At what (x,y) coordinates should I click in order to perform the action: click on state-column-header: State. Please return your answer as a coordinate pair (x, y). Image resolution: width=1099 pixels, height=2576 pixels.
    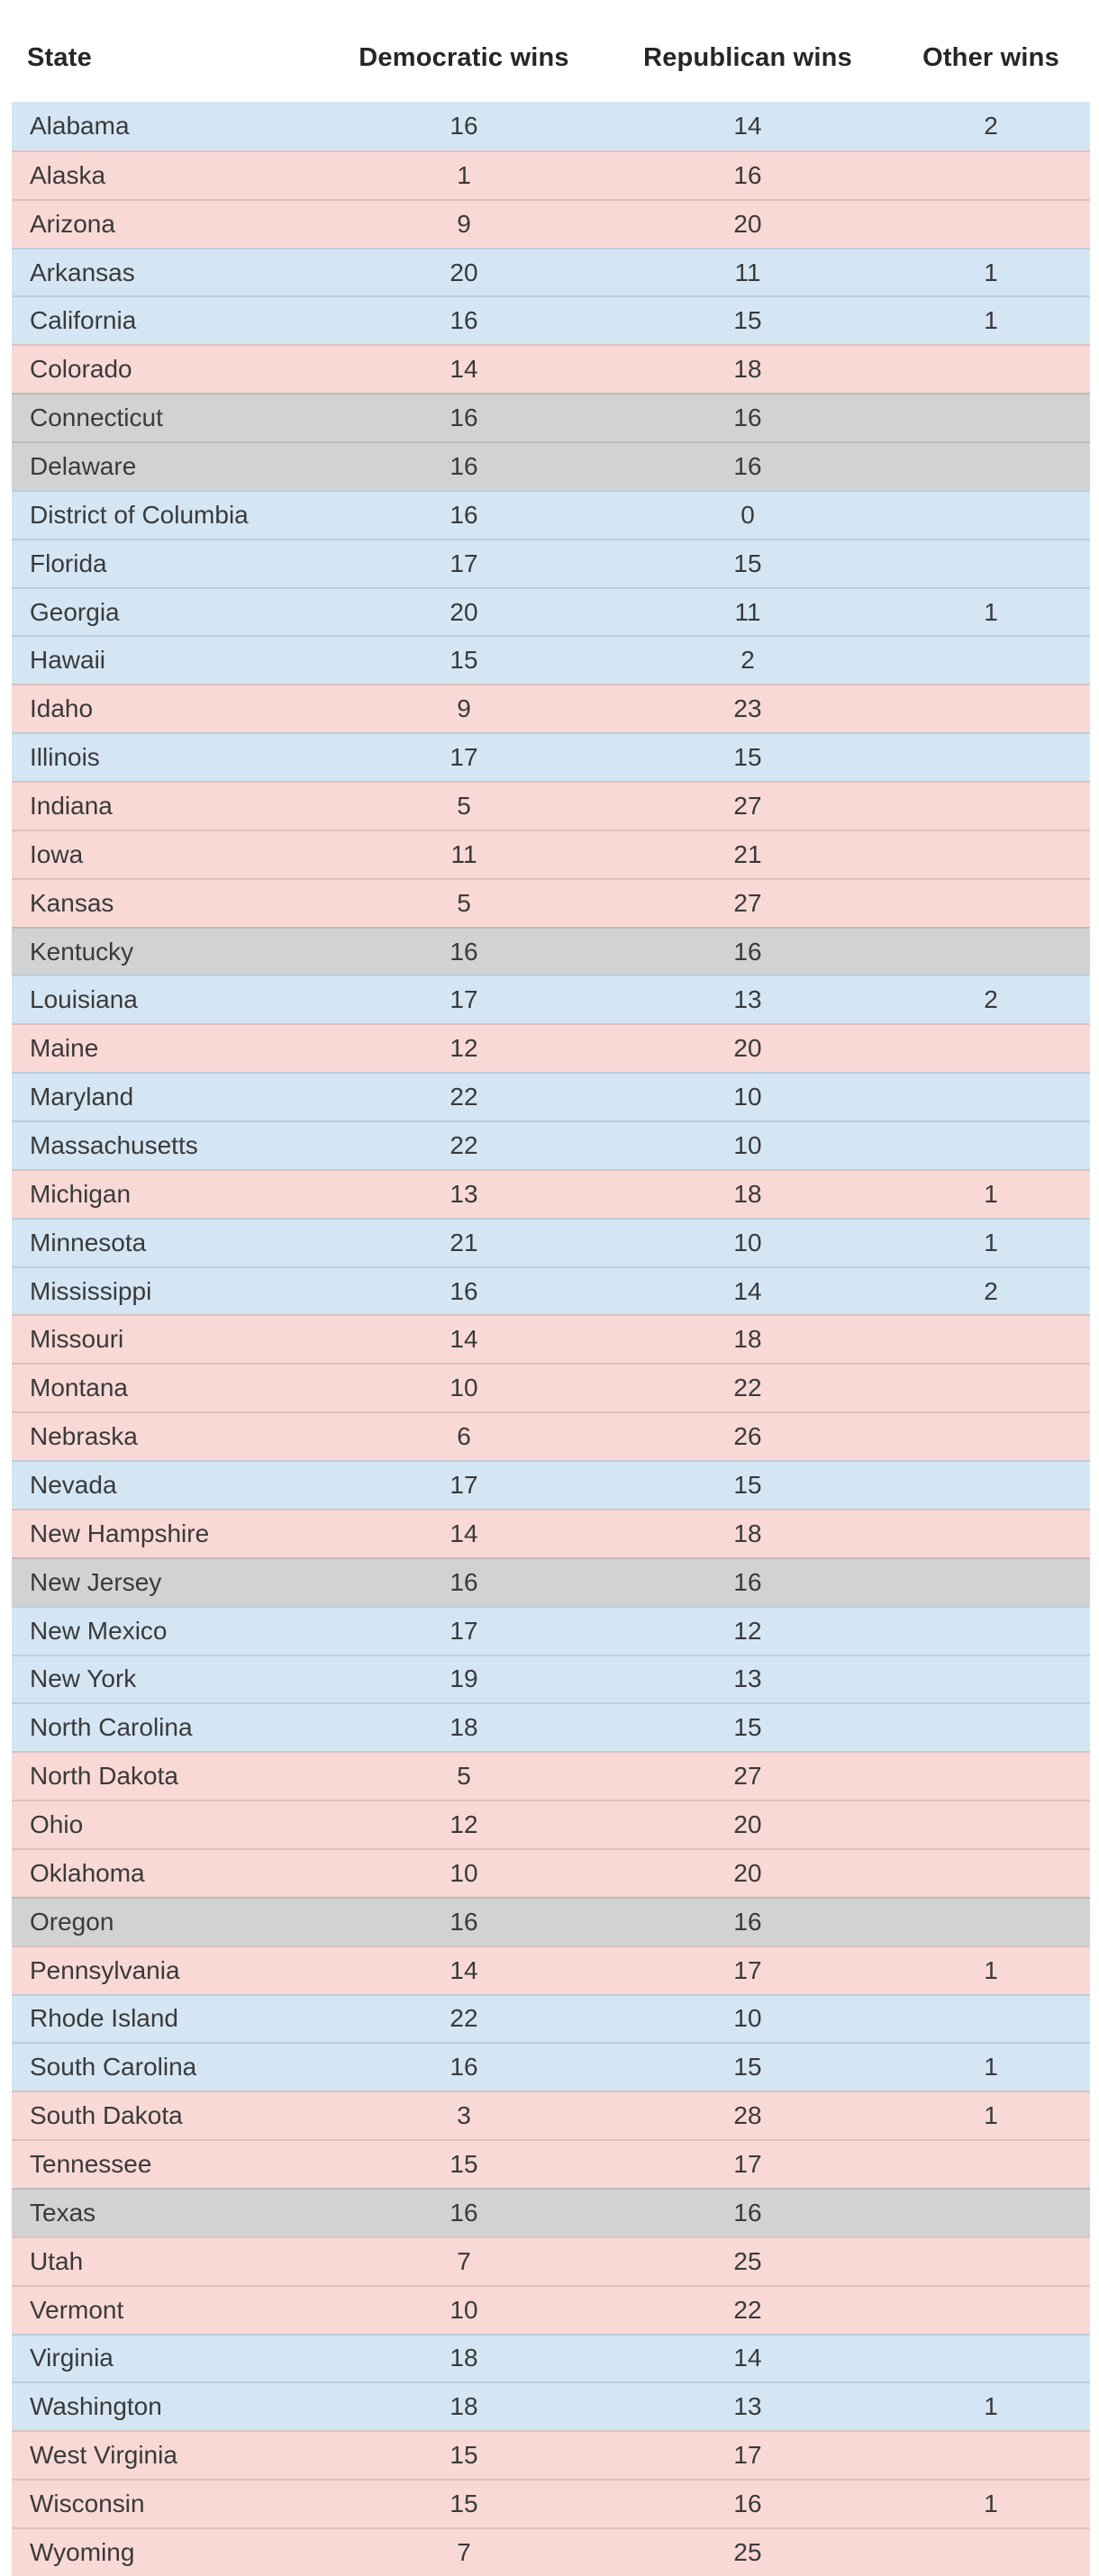
    Looking at the image, I should click on (60, 57).